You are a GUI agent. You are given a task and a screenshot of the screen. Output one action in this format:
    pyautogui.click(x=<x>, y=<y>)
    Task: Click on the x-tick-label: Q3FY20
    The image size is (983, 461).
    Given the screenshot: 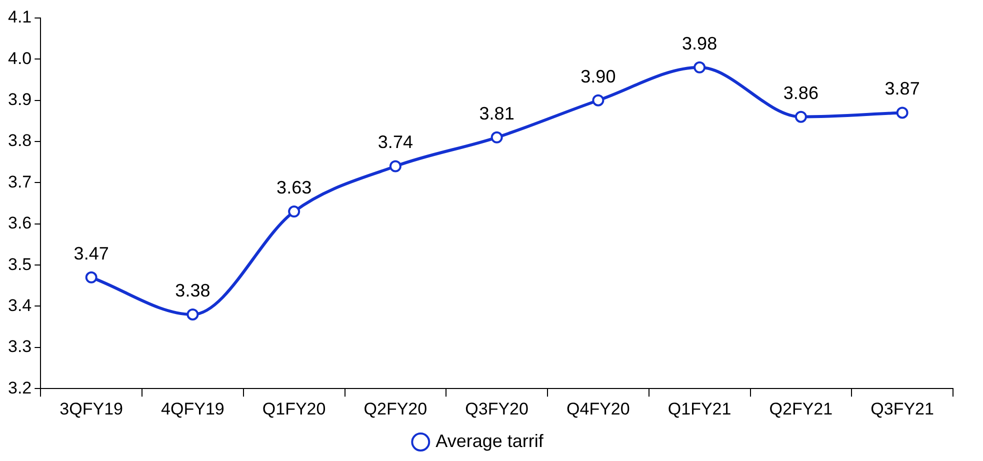 What is the action you would take?
    pyautogui.click(x=496, y=408)
    